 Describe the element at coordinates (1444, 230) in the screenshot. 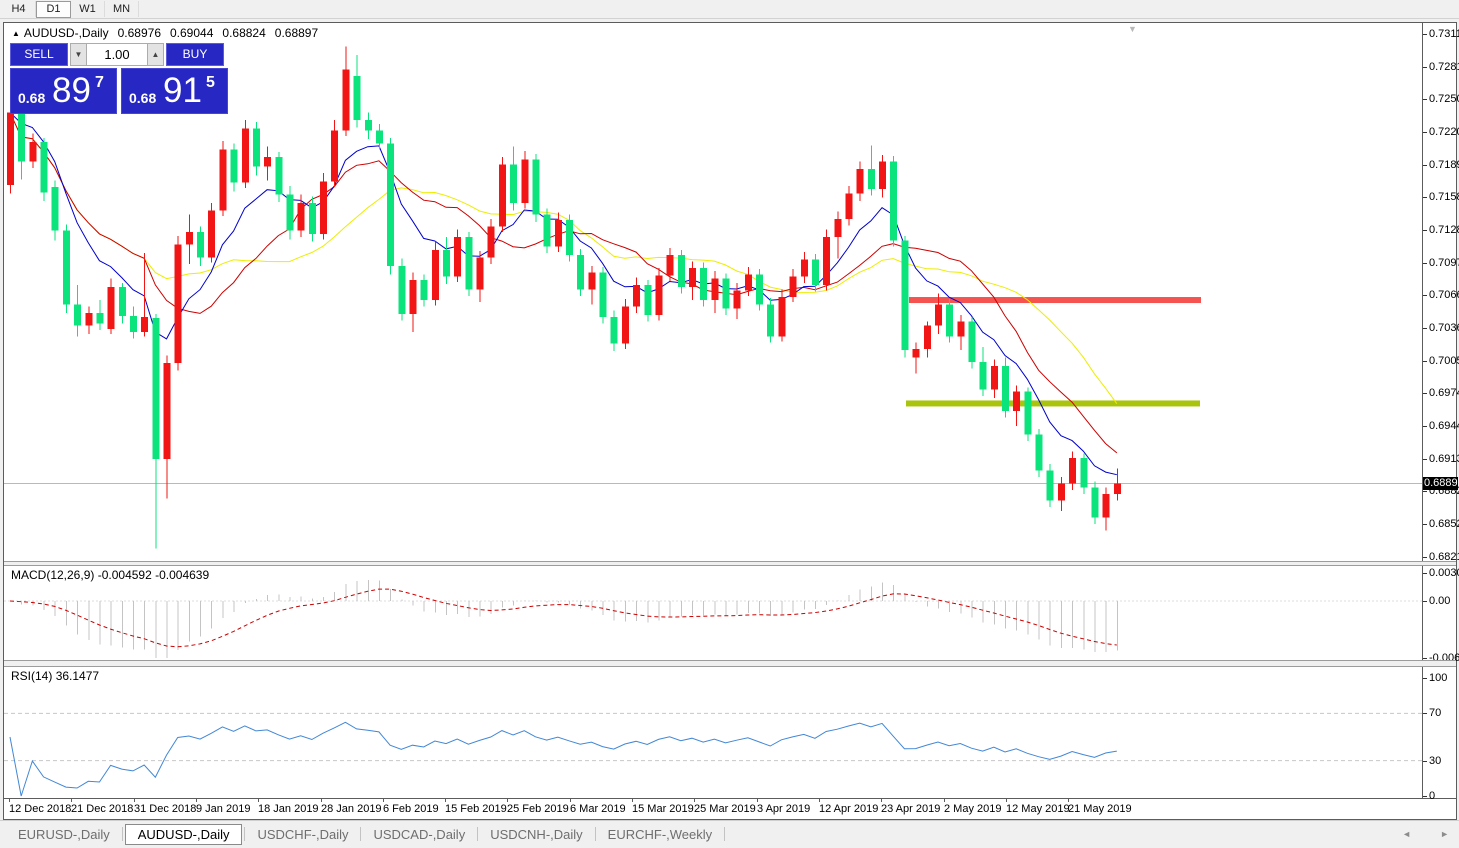

I see `scale-label: 0.71280` at that location.